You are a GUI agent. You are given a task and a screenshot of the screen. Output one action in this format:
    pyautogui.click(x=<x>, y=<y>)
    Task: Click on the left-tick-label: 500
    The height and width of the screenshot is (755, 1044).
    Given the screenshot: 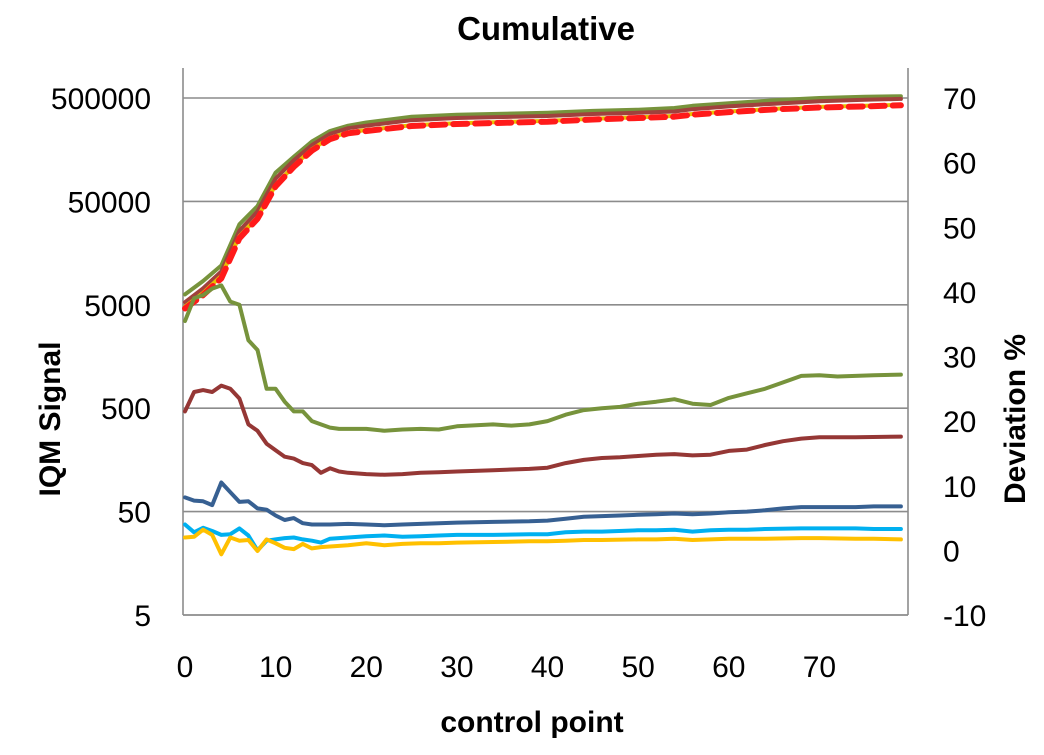 What is the action you would take?
    pyautogui.click(x=126, y=409)
    